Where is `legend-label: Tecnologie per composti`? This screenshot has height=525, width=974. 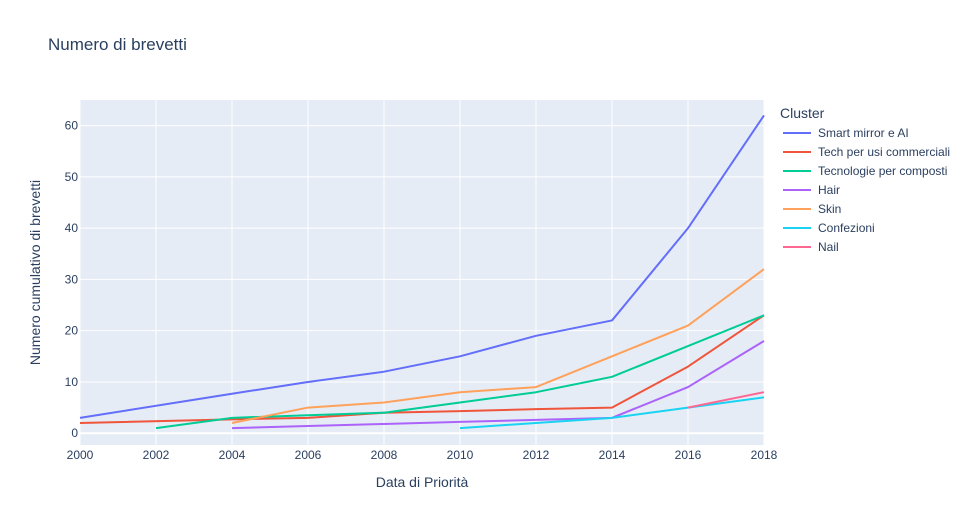 legend-label: Tecnologie per composti is located at coordinates (882, 171).